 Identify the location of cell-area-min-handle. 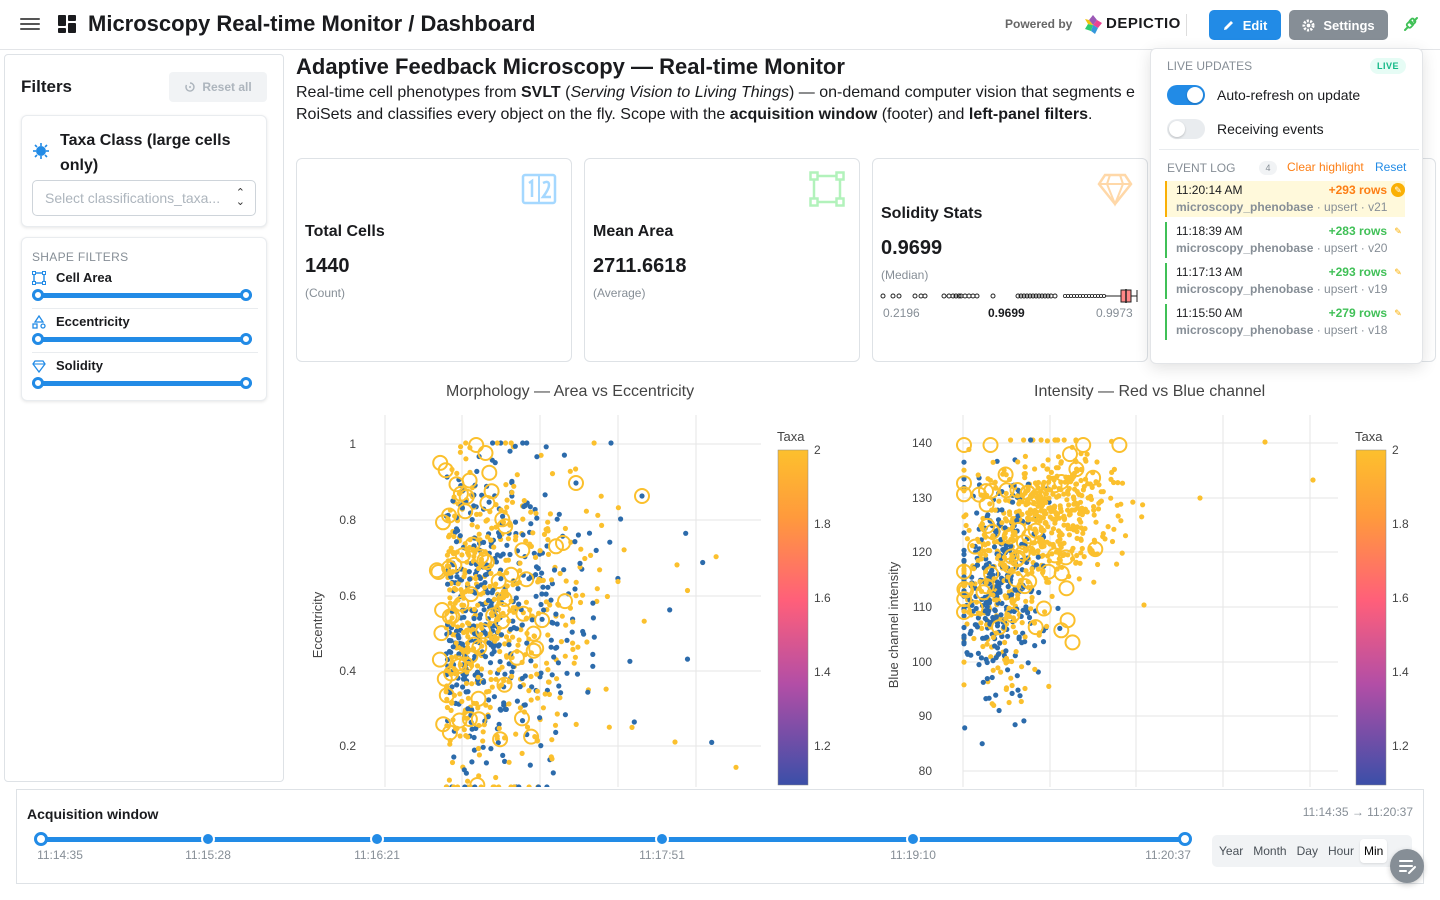
(38, 295).